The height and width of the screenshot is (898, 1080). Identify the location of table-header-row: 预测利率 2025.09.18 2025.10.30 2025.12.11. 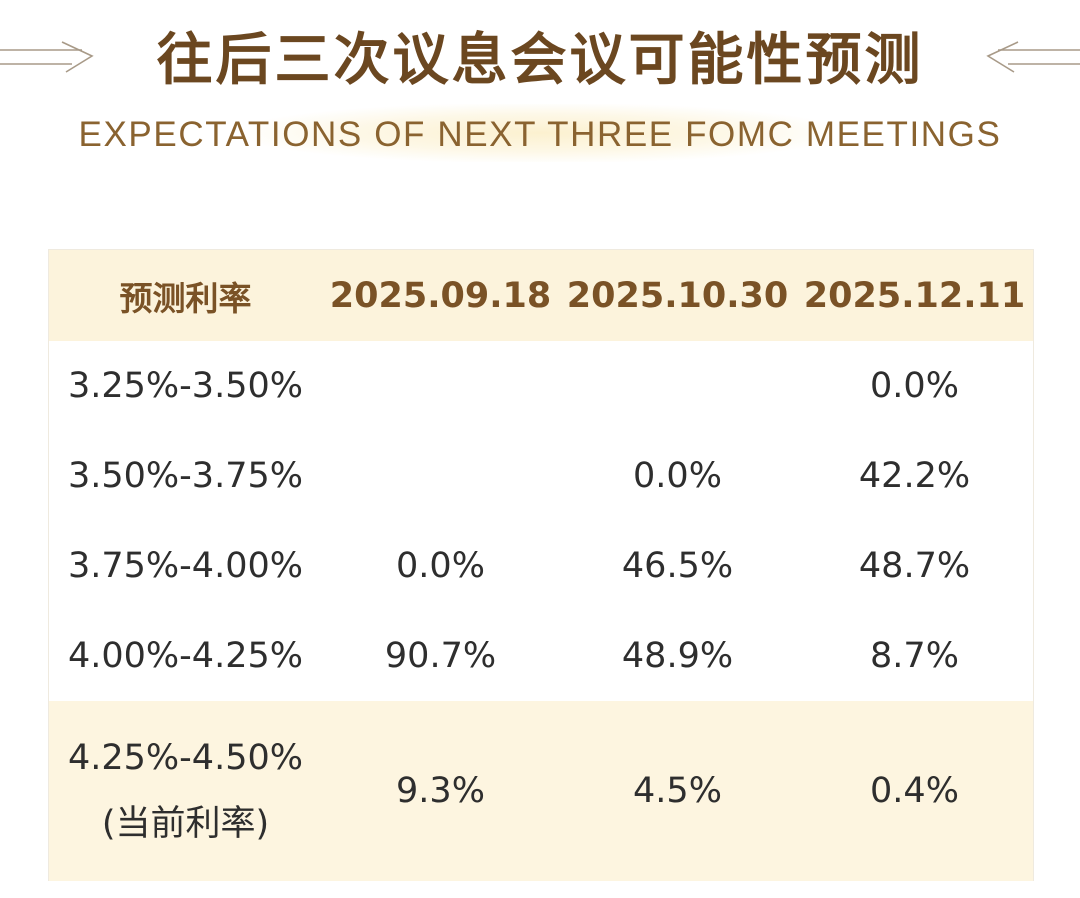
(541, 295).